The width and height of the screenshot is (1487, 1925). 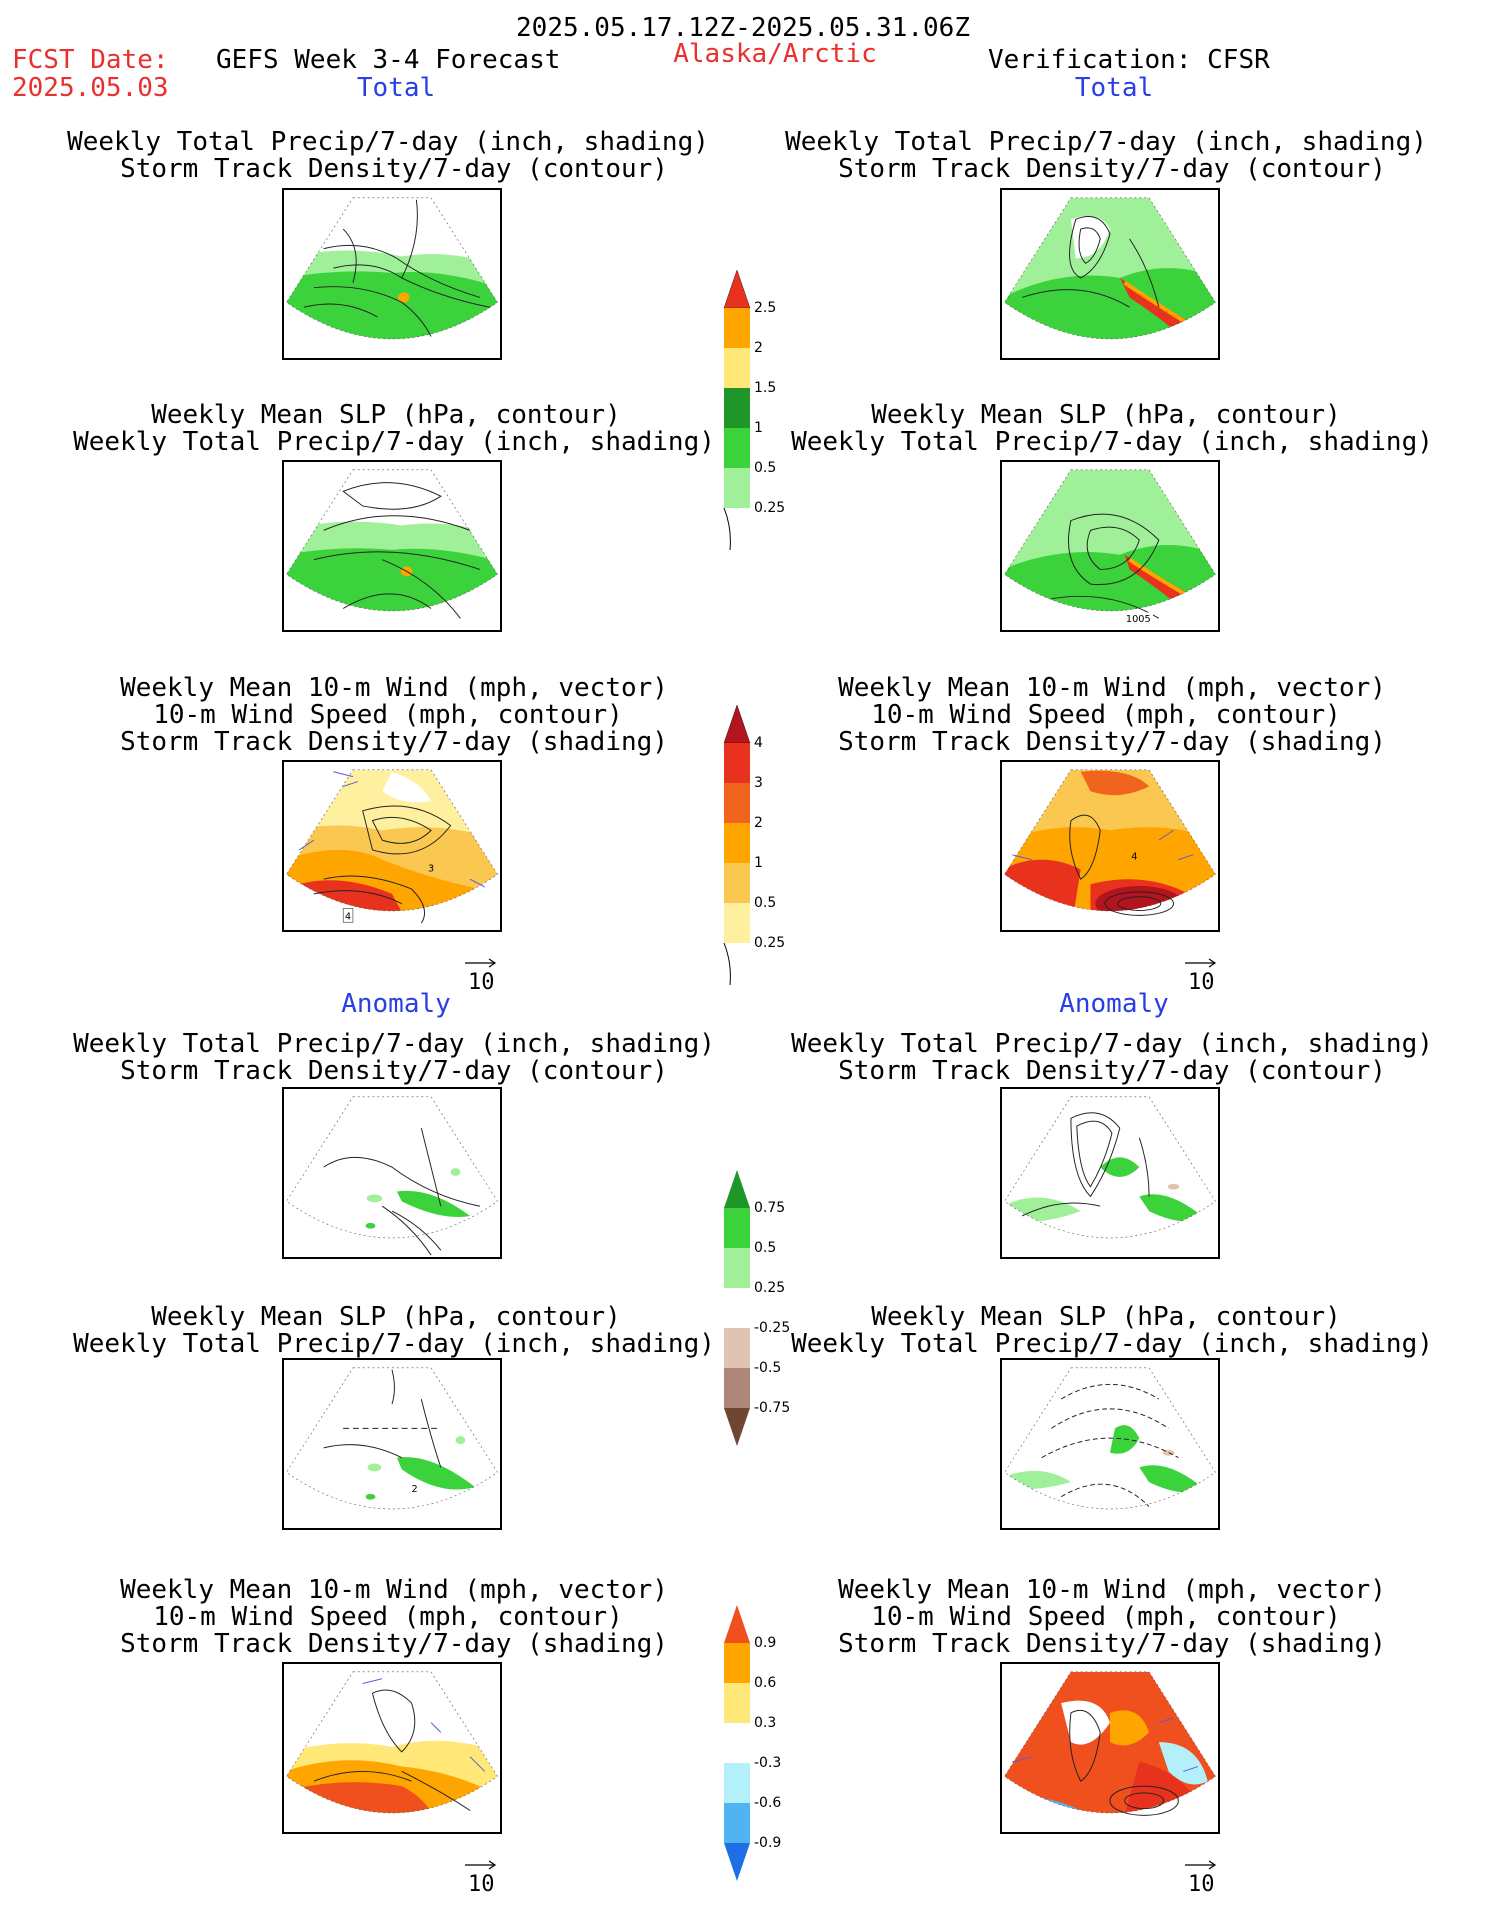 I want to click on title-r2-a: Weekly Mean SLP (hPa, contour), so click(x=1106, y=415).